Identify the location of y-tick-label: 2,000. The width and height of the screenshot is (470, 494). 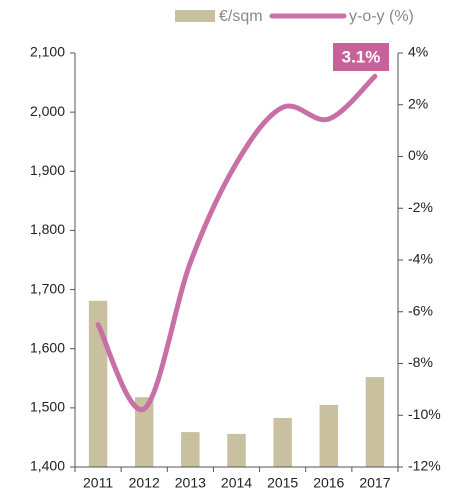
(47, 111).